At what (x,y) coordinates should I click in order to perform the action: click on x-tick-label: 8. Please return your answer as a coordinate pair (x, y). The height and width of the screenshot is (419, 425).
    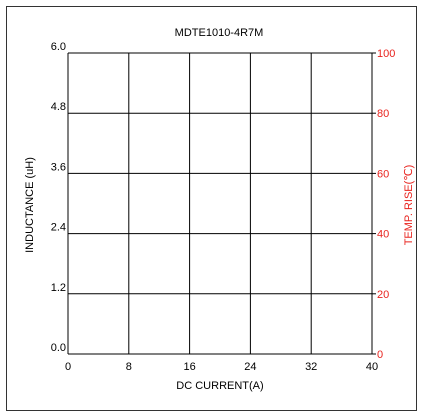
    Looking at the image, I should click on (129, 367).